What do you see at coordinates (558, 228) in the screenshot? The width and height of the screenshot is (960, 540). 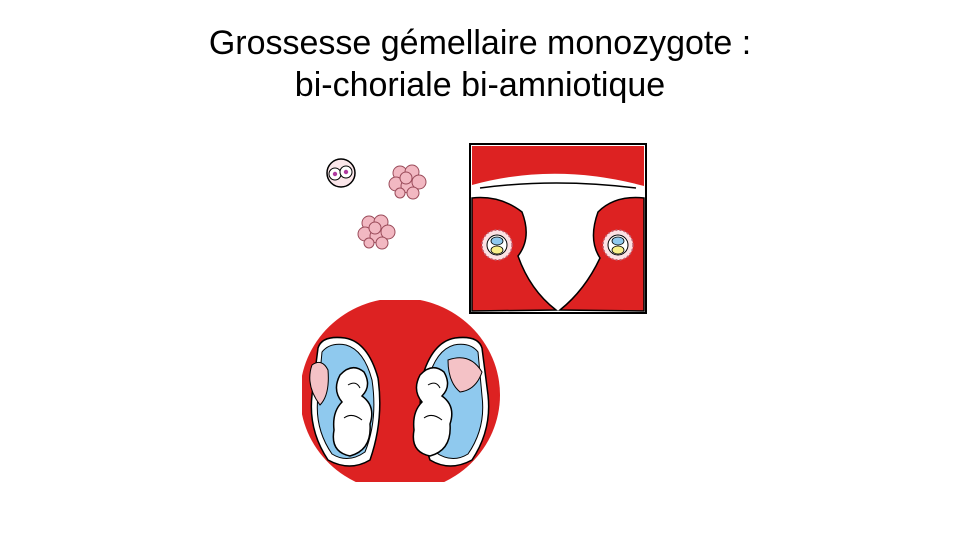 I see `uterus-cross-section-icon` at bounding box center [558, 228].